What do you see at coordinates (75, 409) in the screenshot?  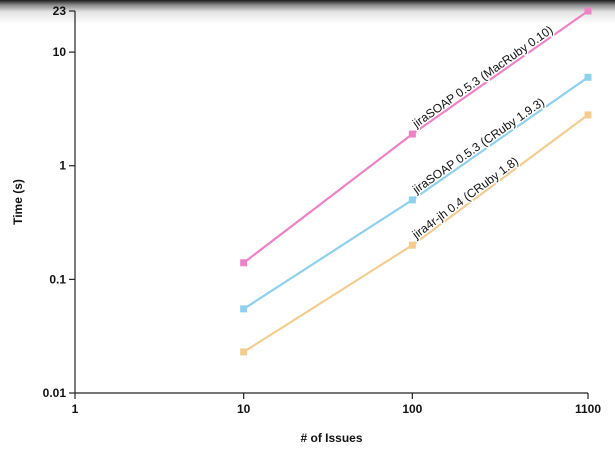 I see `x-tick-label: 1` at bounding box center [75, 409].